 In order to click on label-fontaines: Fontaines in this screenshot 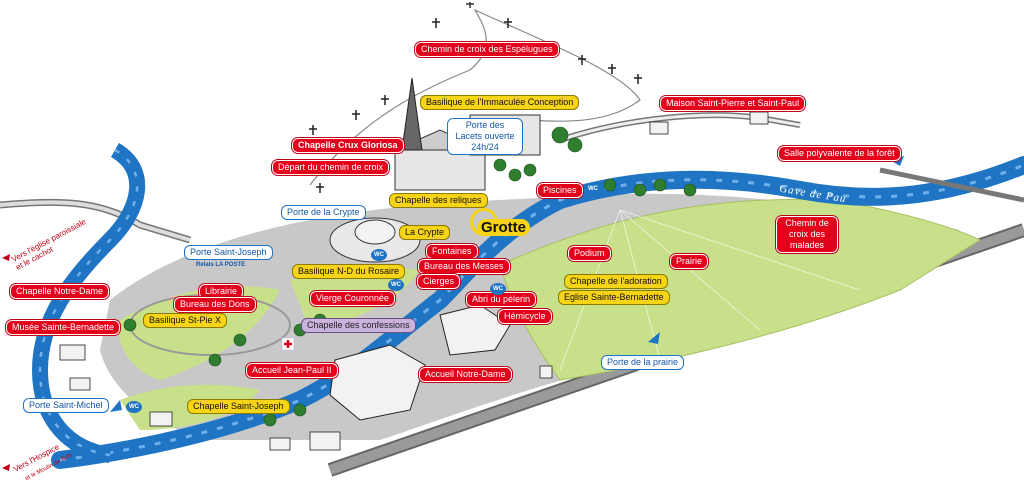, I will do `click(452, 251)`.